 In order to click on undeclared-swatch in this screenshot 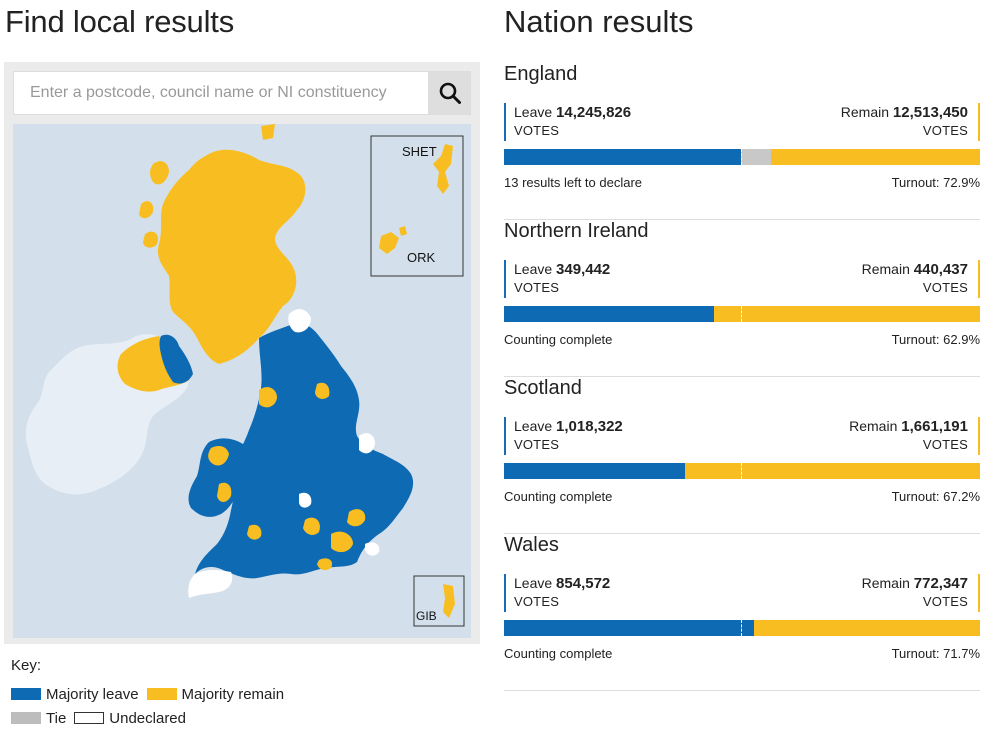, I will do `click(89, 718)`.